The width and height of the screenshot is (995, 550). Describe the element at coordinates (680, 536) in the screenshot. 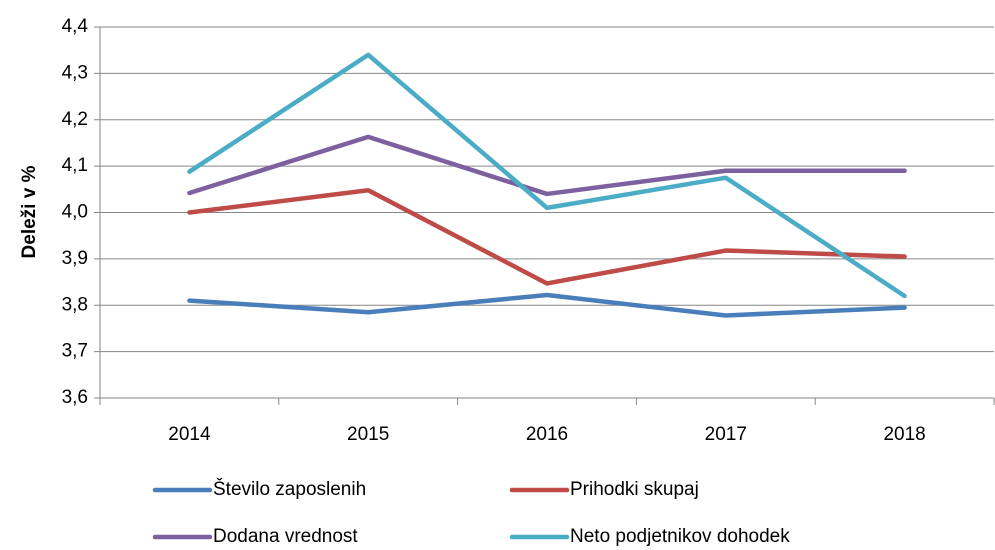

I see `legend-label: Neto podjetnikov dohodek` at that location.